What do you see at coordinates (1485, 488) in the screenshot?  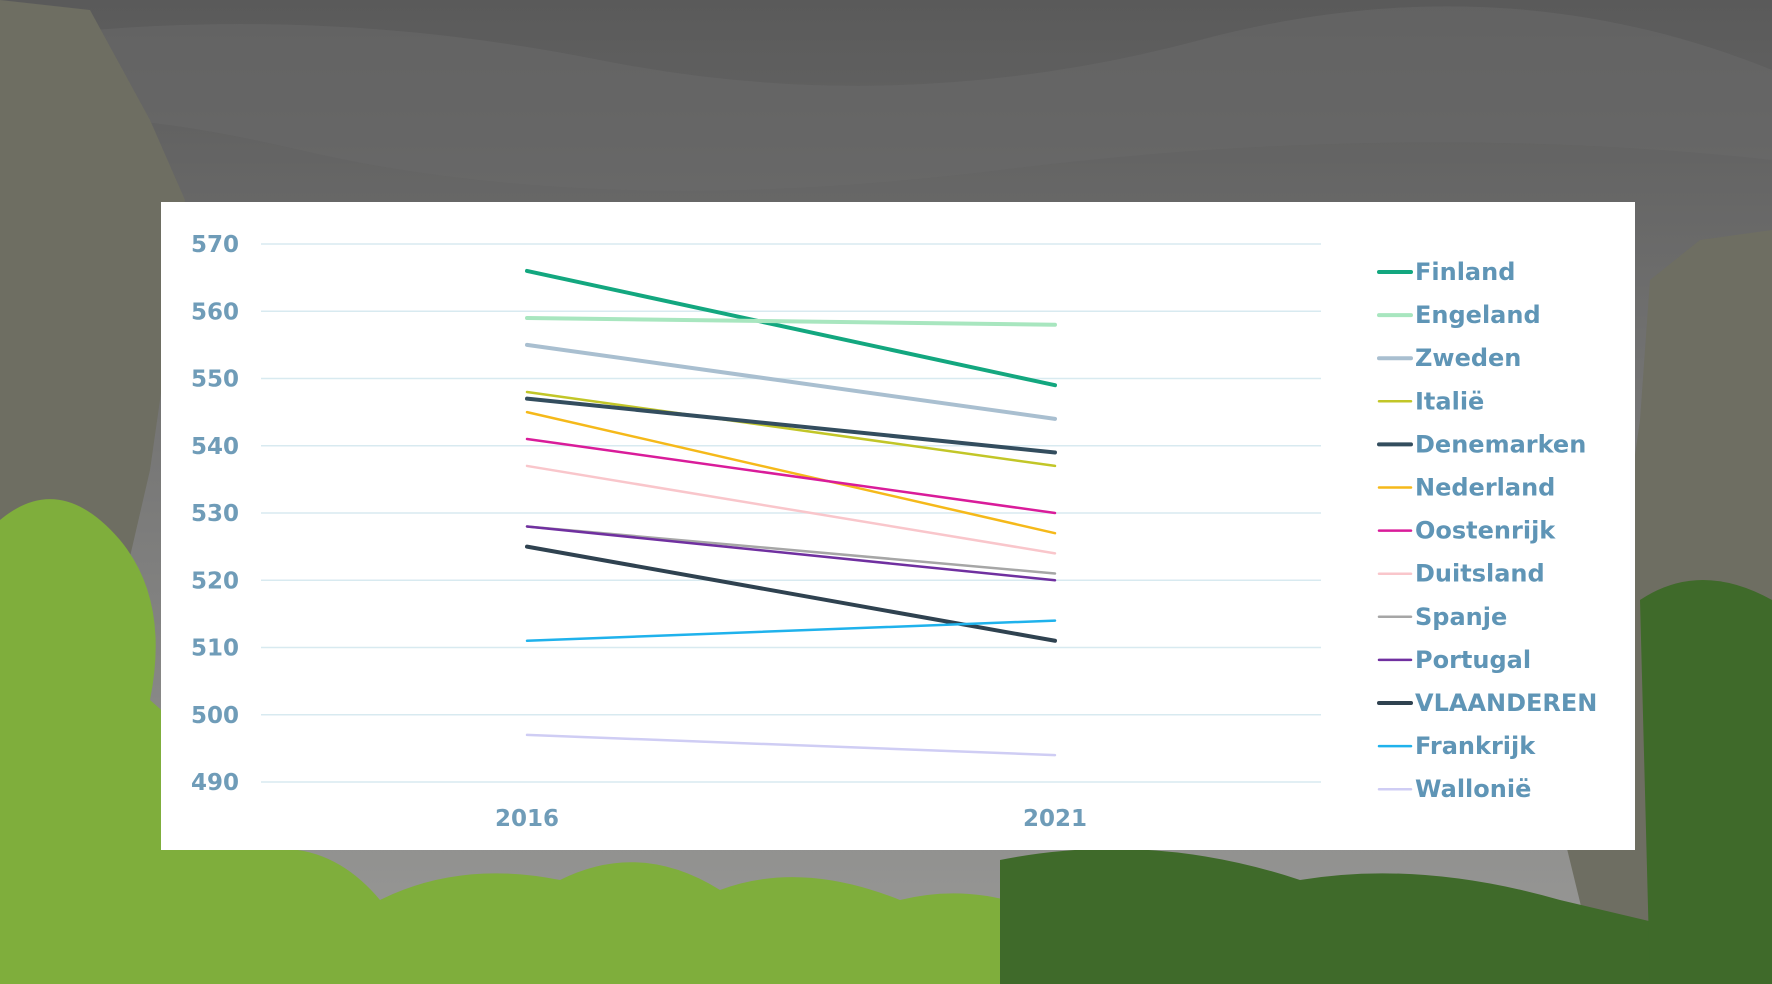 I see `legend-label-nederland: Nederland` at bounding box center [1485, 488].